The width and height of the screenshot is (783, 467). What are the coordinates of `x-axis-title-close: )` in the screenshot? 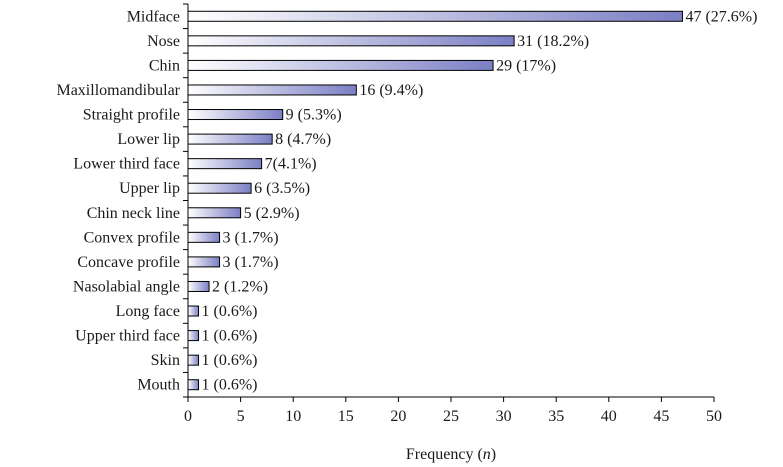 It's located at (493, 454).